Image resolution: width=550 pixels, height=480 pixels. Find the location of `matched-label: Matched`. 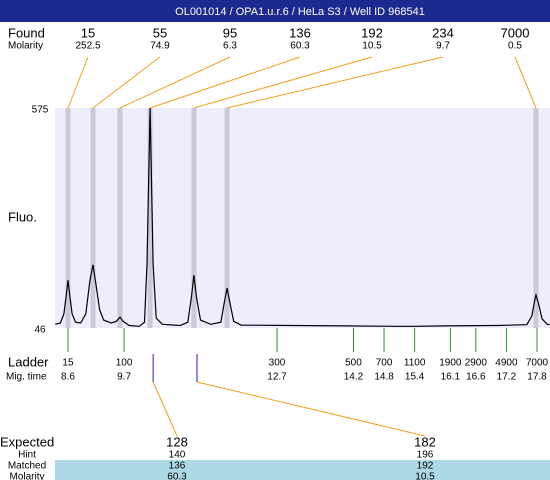

matched-label: Matched is located at coordinates (27, 466).